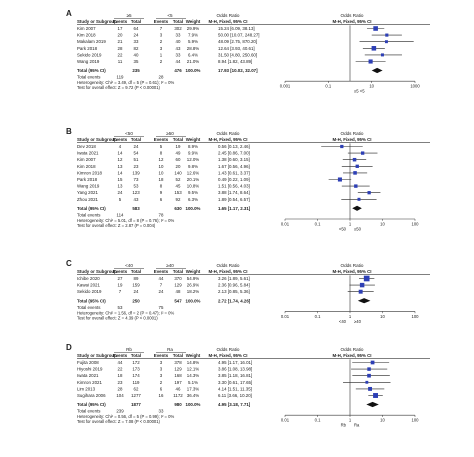 This screenshot has height=457, width=474. What do you see at coordinates (351, 21) in the screenshot?
I see `panel-a-header-or-right: M-H, Fixed, 95% CI` at bounding box center [351, 21].